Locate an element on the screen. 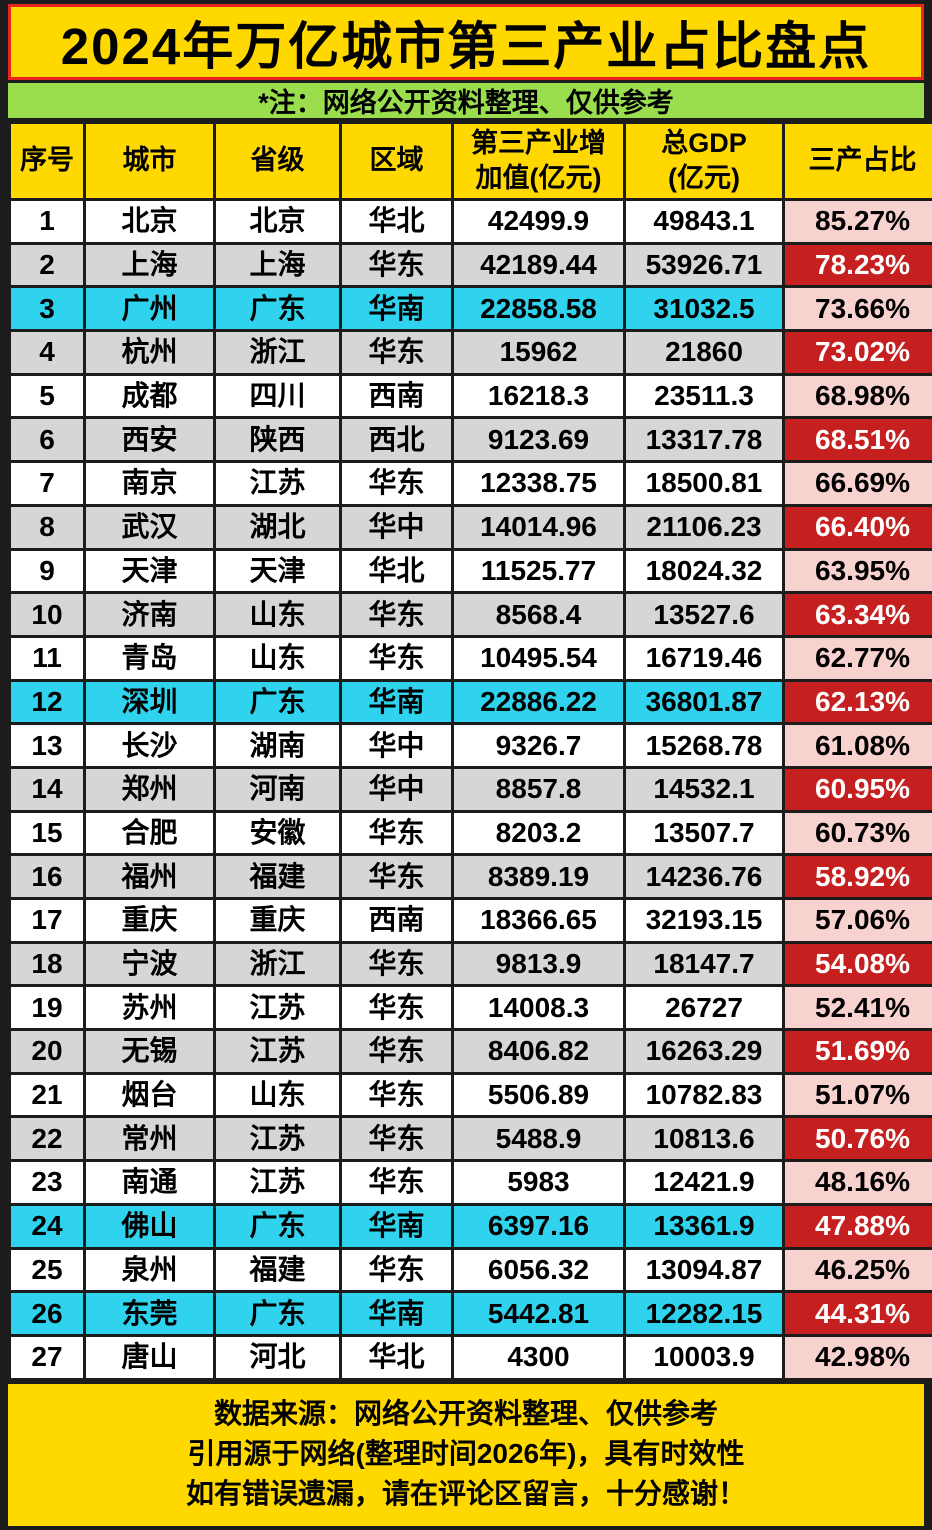 Image resolution: width=932 pixels, height=1530 pixels. table-row: 27 唐山 河北 华北 4300 10003.9 42.98% is located at coordinates (471, 1357).